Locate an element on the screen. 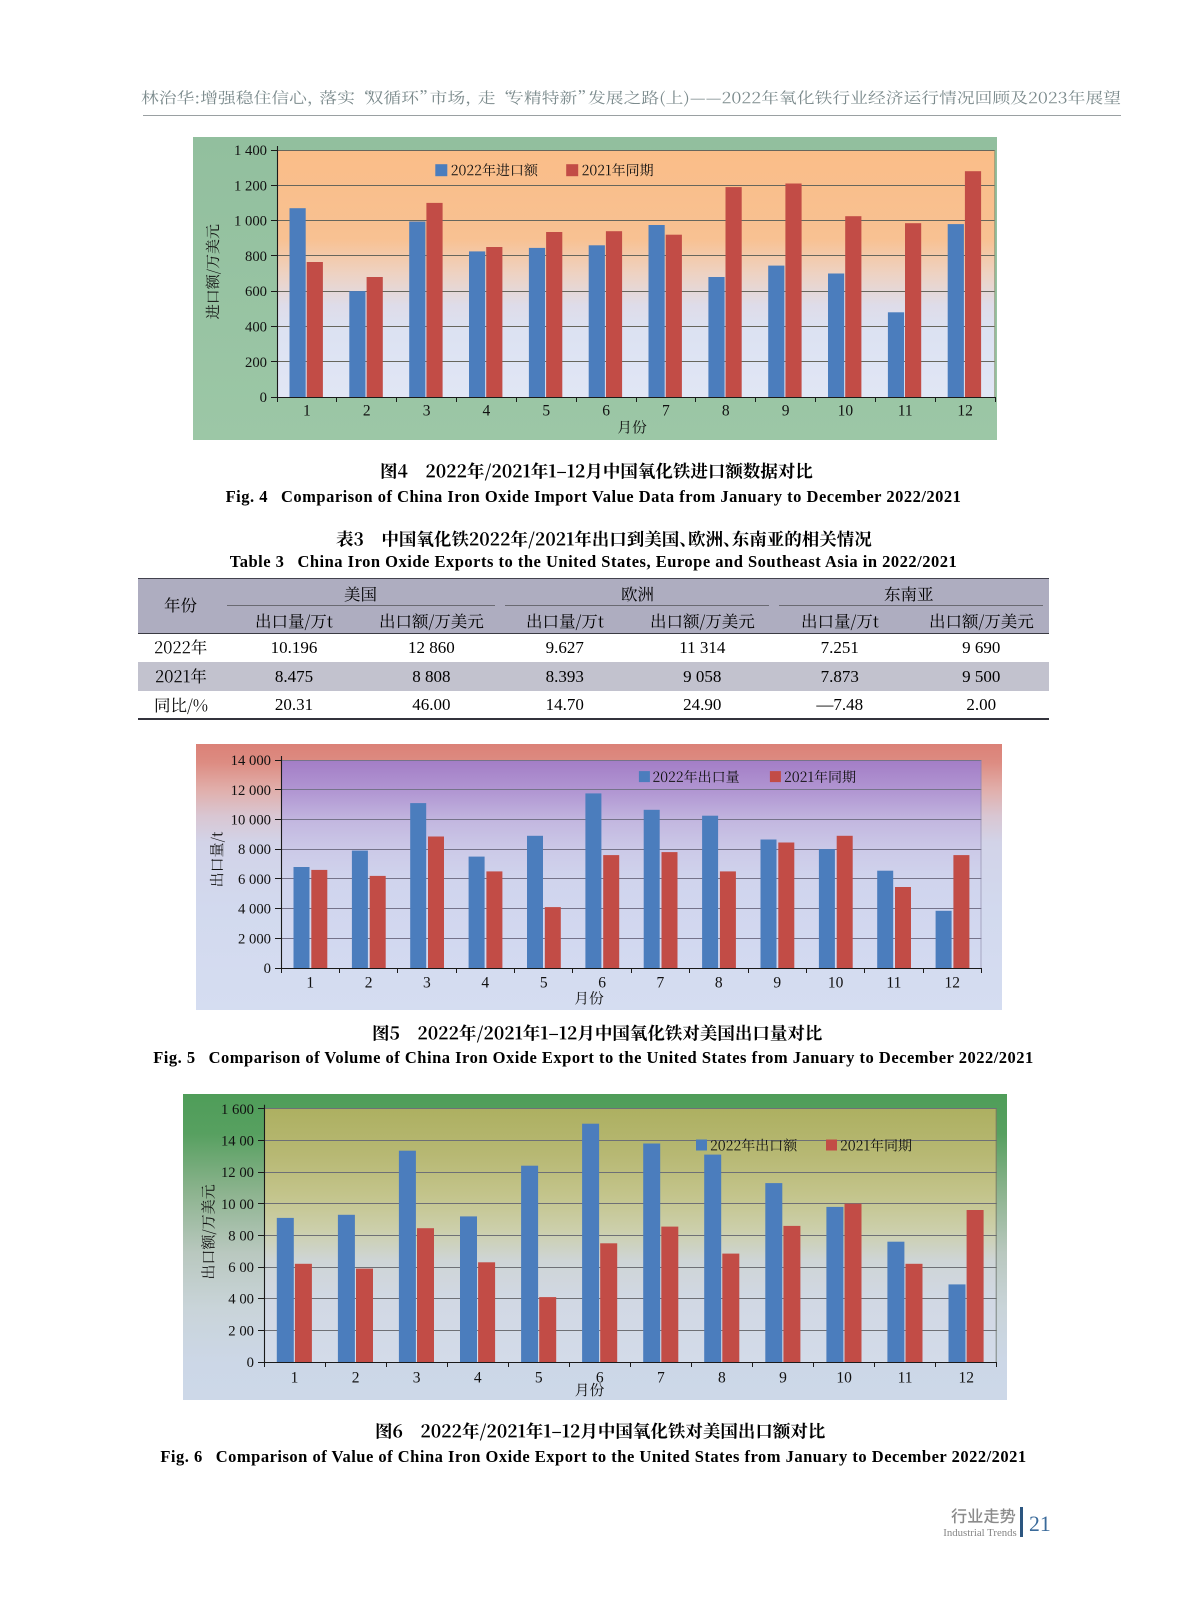  svg-text: 14 00 is located at coordinates (237, 1141).